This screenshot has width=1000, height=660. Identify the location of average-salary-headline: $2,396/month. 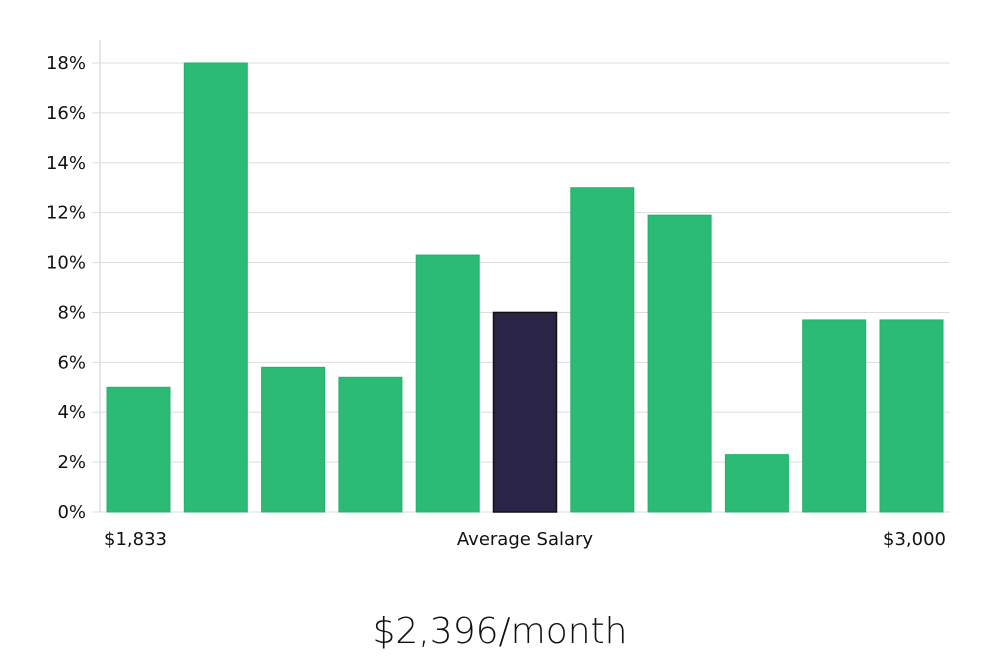
(500, 631).